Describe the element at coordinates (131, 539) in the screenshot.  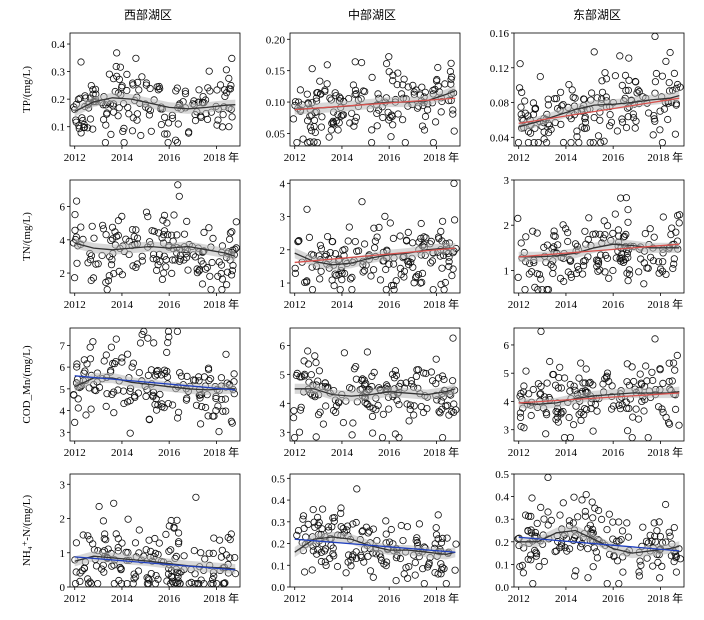
I see `panel-3-0: 0 1 2 3 2012 2014 2016 2018 年 NH₄⁺-N/(mg/L)` at that location.